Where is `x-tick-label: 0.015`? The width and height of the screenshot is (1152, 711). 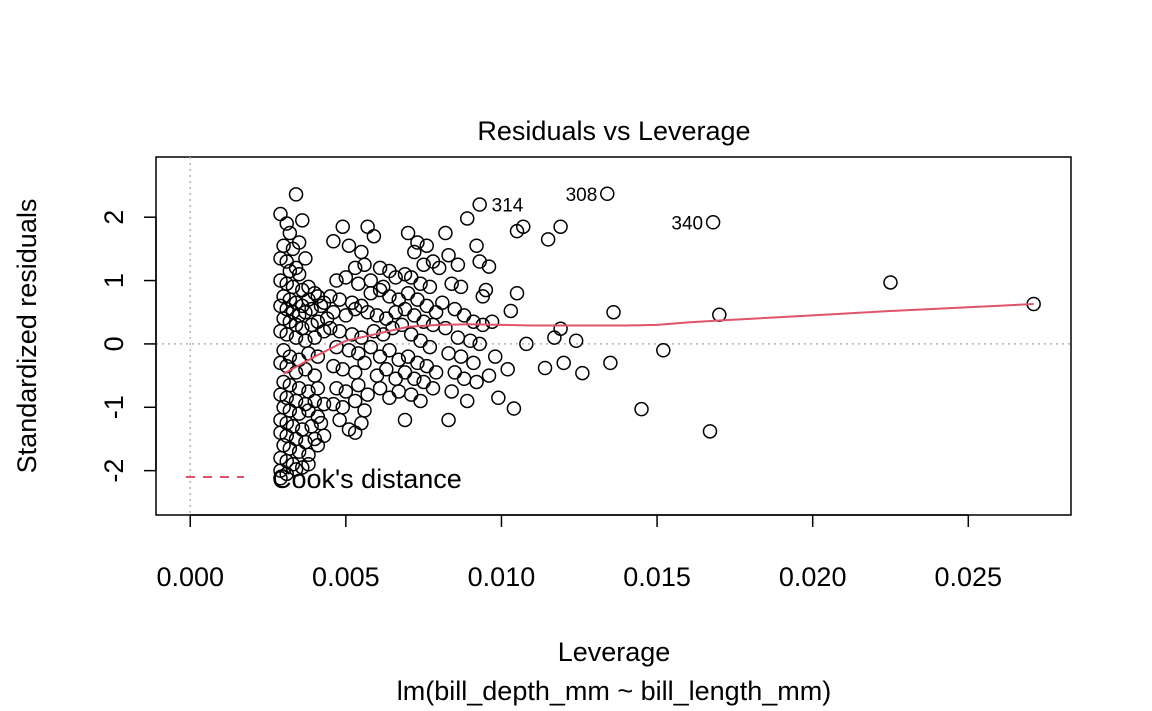 x-tick-label: 0.015 is located at coordinates (657, 577).